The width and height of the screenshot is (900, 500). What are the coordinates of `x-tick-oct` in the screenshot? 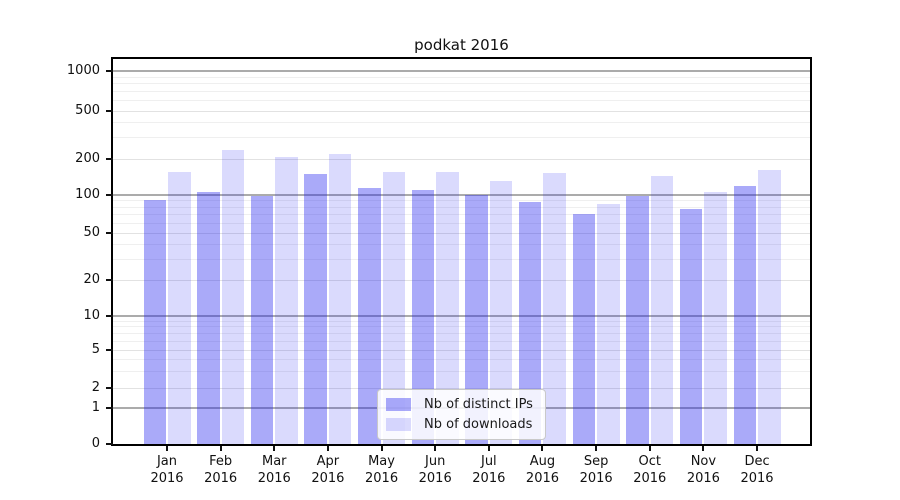 It's located at (649, 448).